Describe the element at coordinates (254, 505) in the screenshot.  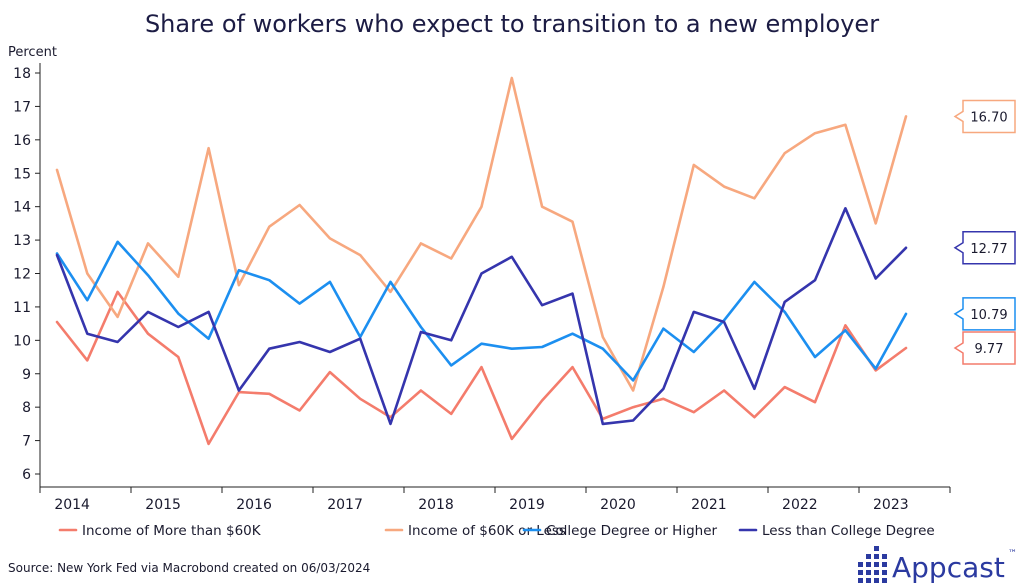
I see `x-tick-label: 2016` at that location.